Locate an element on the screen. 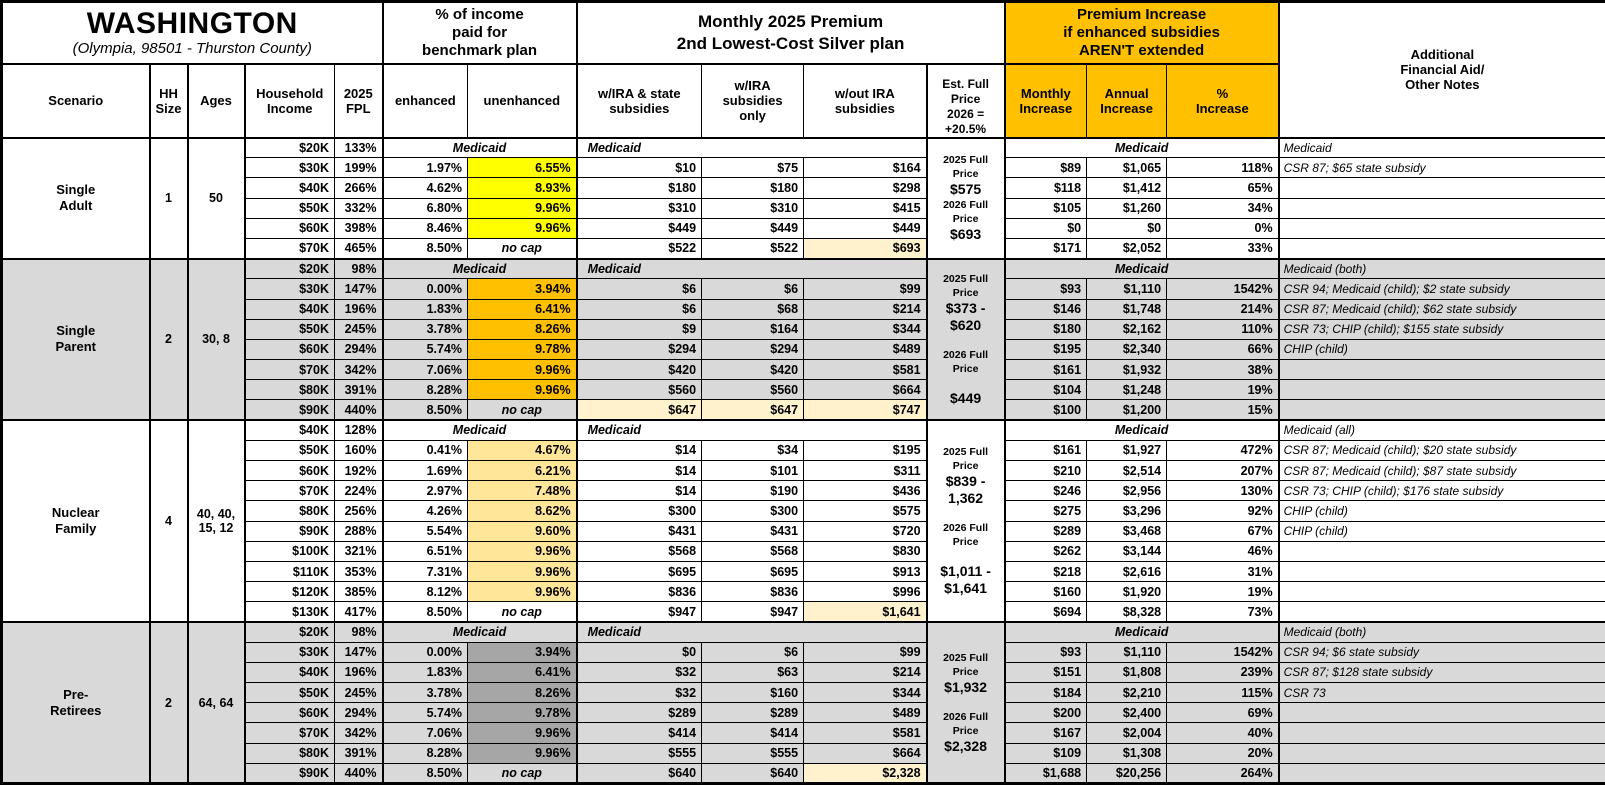 This screenshot has height=785, width=1605. hh-size-cell: 1 is located at coordinates (169, 198).